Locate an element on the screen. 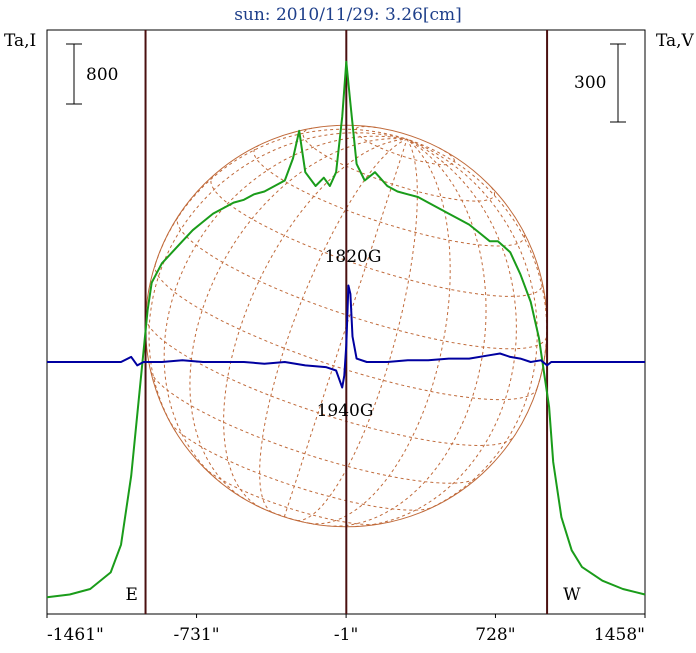  x-tick-label: -1" is located at coordinates (346, 635).